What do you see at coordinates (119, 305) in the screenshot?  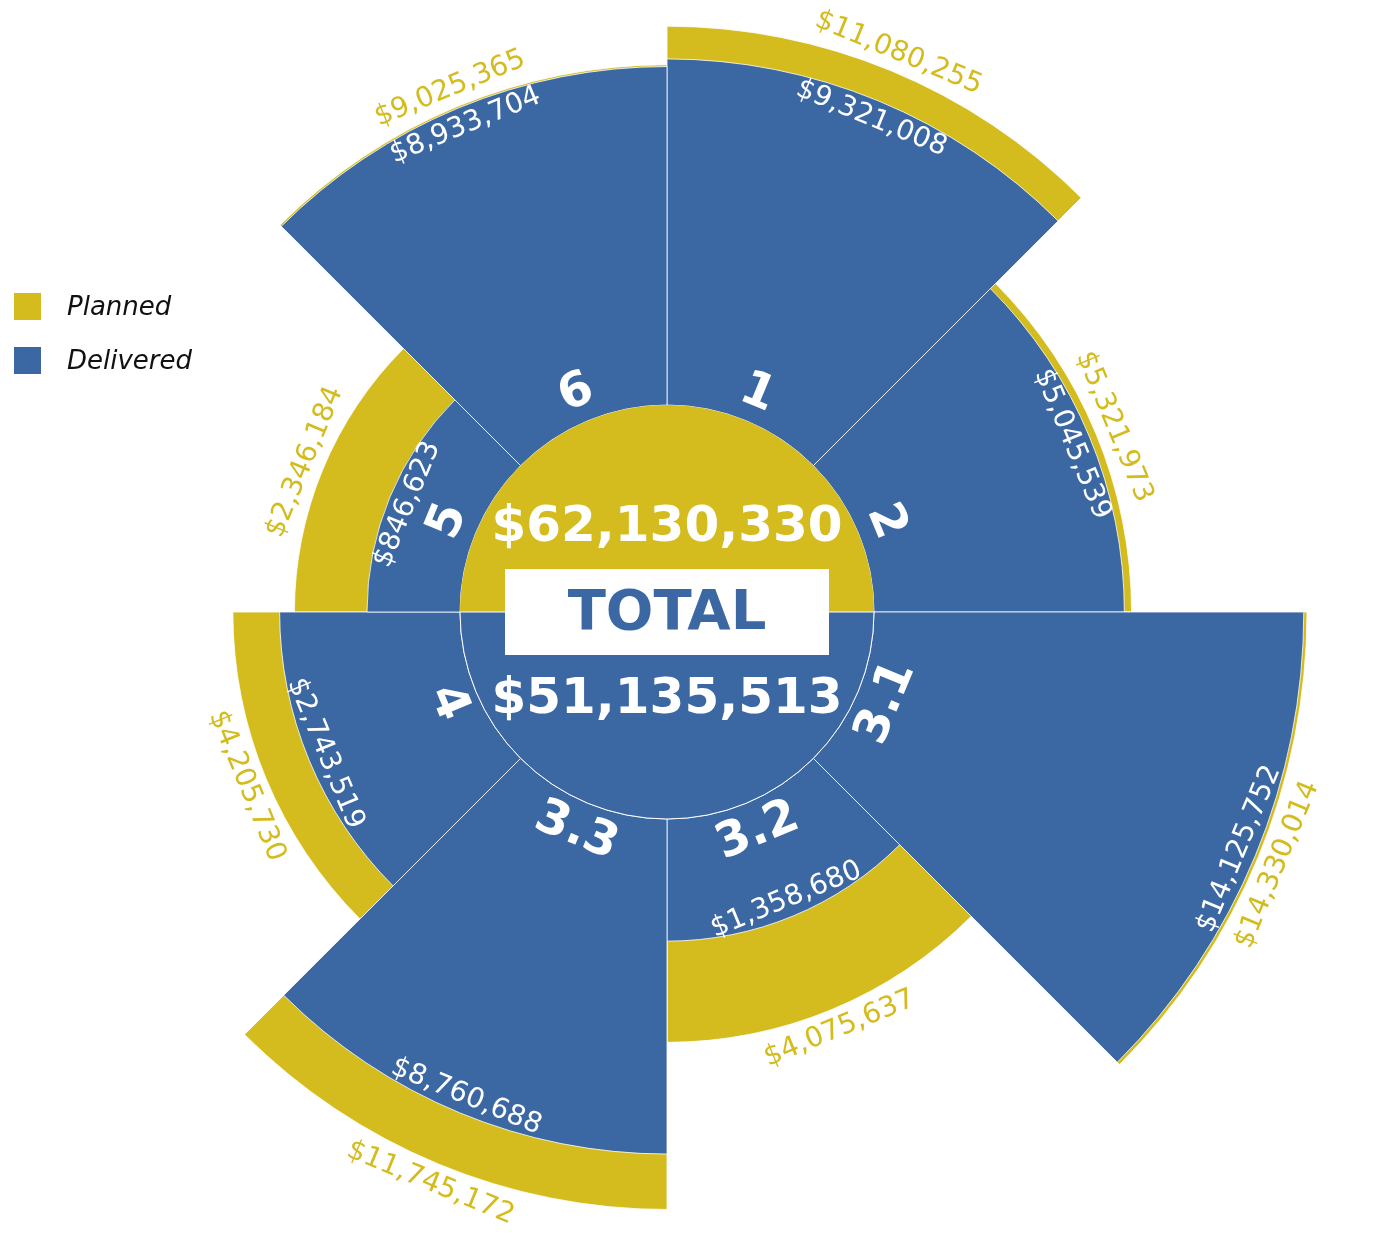 I see `legend-label: Planned` at bounding box center [119, 305].